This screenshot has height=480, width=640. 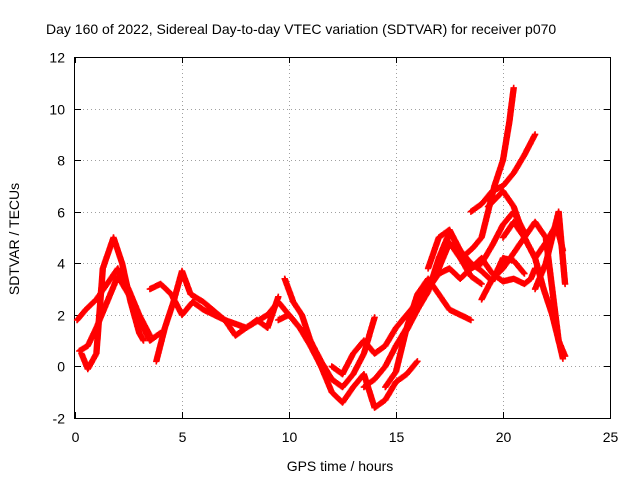 I want to click on y-tick-label: 2, so click(x=61, y=316).